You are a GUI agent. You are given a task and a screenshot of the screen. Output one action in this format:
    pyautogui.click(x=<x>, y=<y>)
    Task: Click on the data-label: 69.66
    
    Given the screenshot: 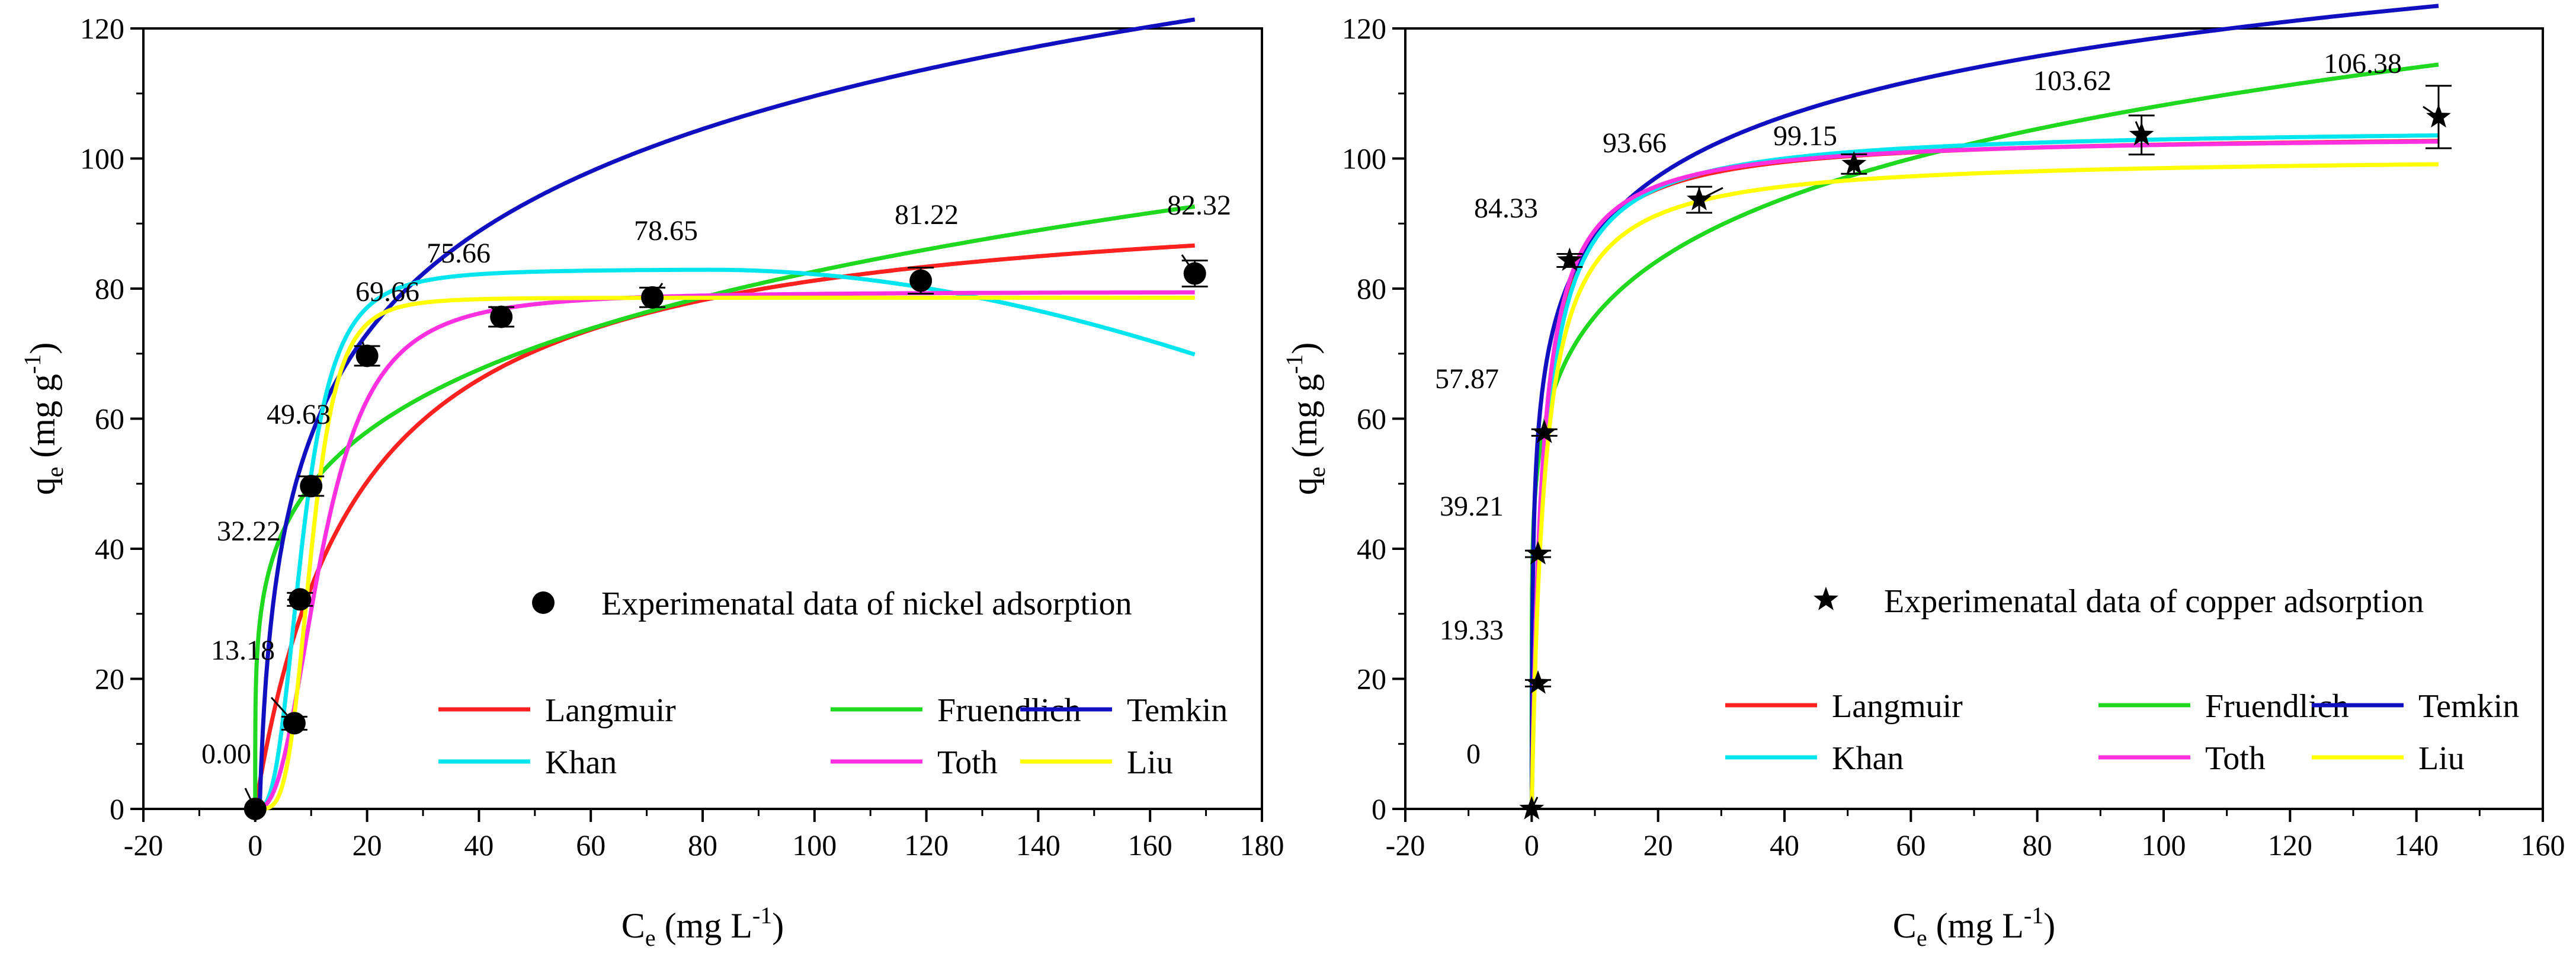 What is the action you would take?
    pyautogui.click(x=387, y=292)
    